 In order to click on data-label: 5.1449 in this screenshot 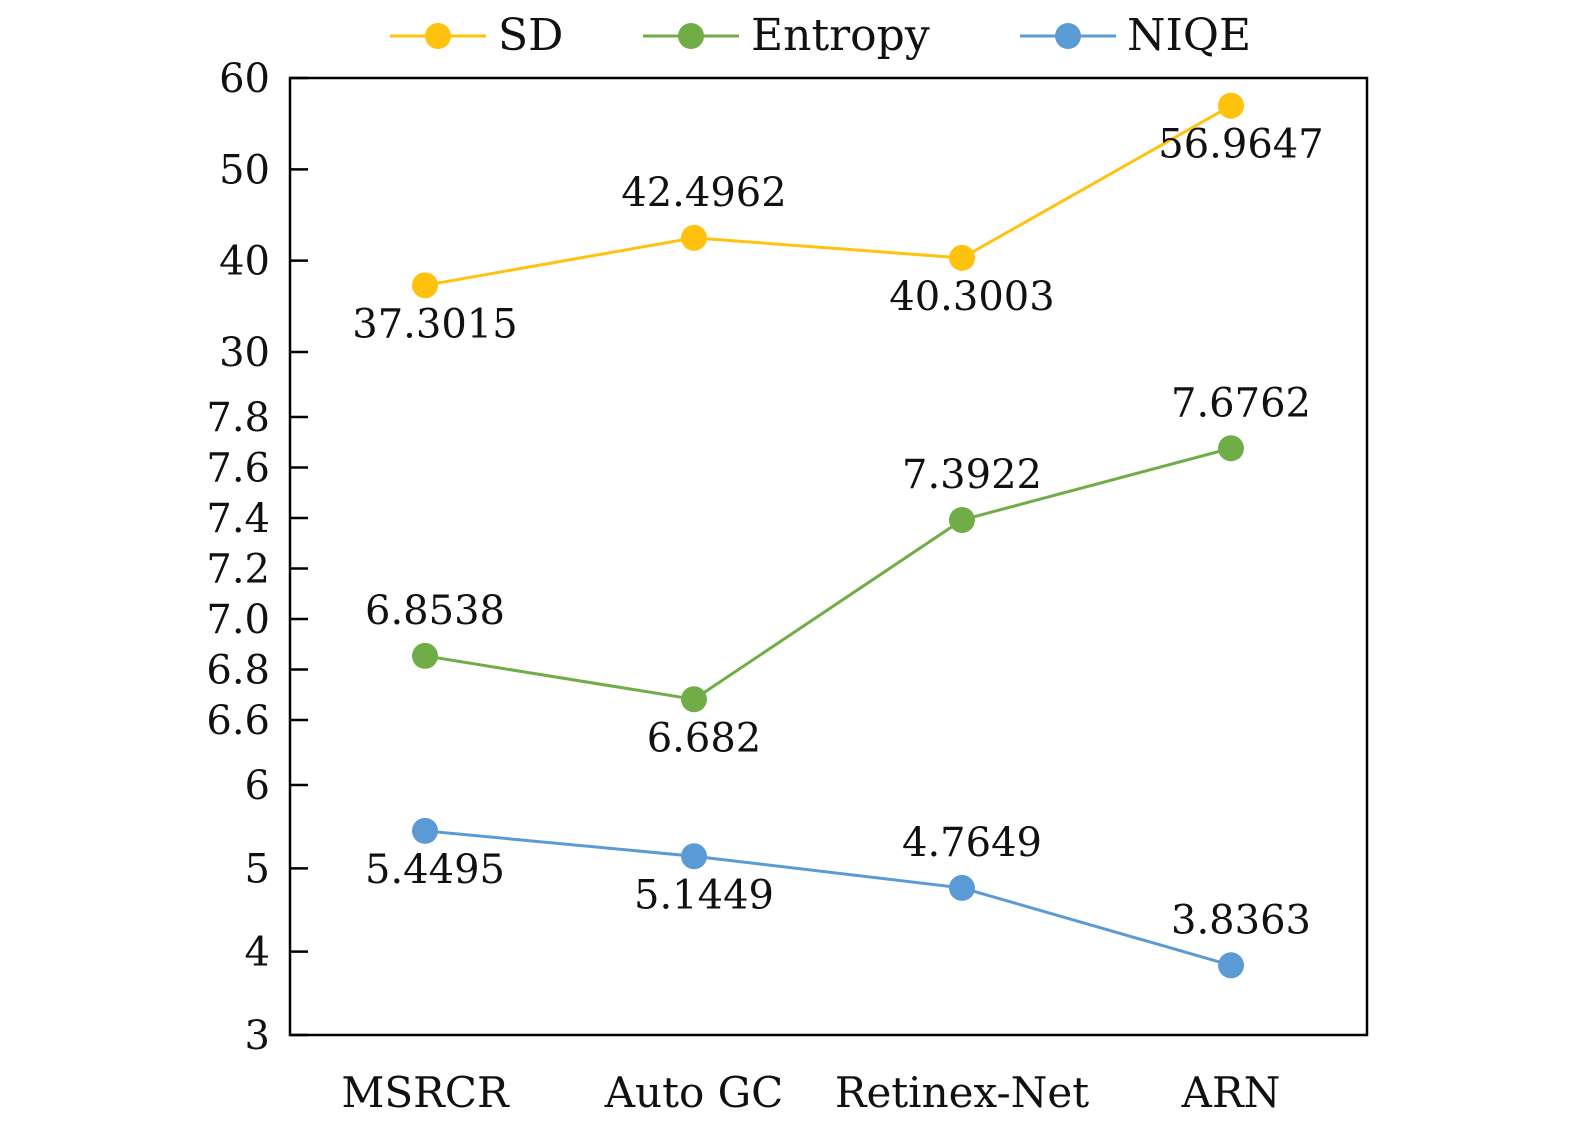, I will do `click(704, 895)`.